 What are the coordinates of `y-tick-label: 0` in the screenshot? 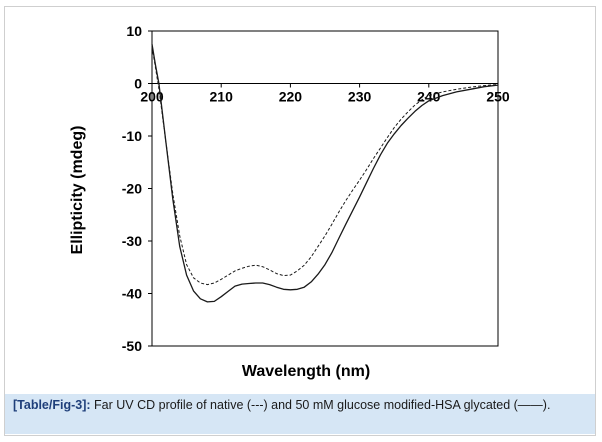 It's located at (138, 84).